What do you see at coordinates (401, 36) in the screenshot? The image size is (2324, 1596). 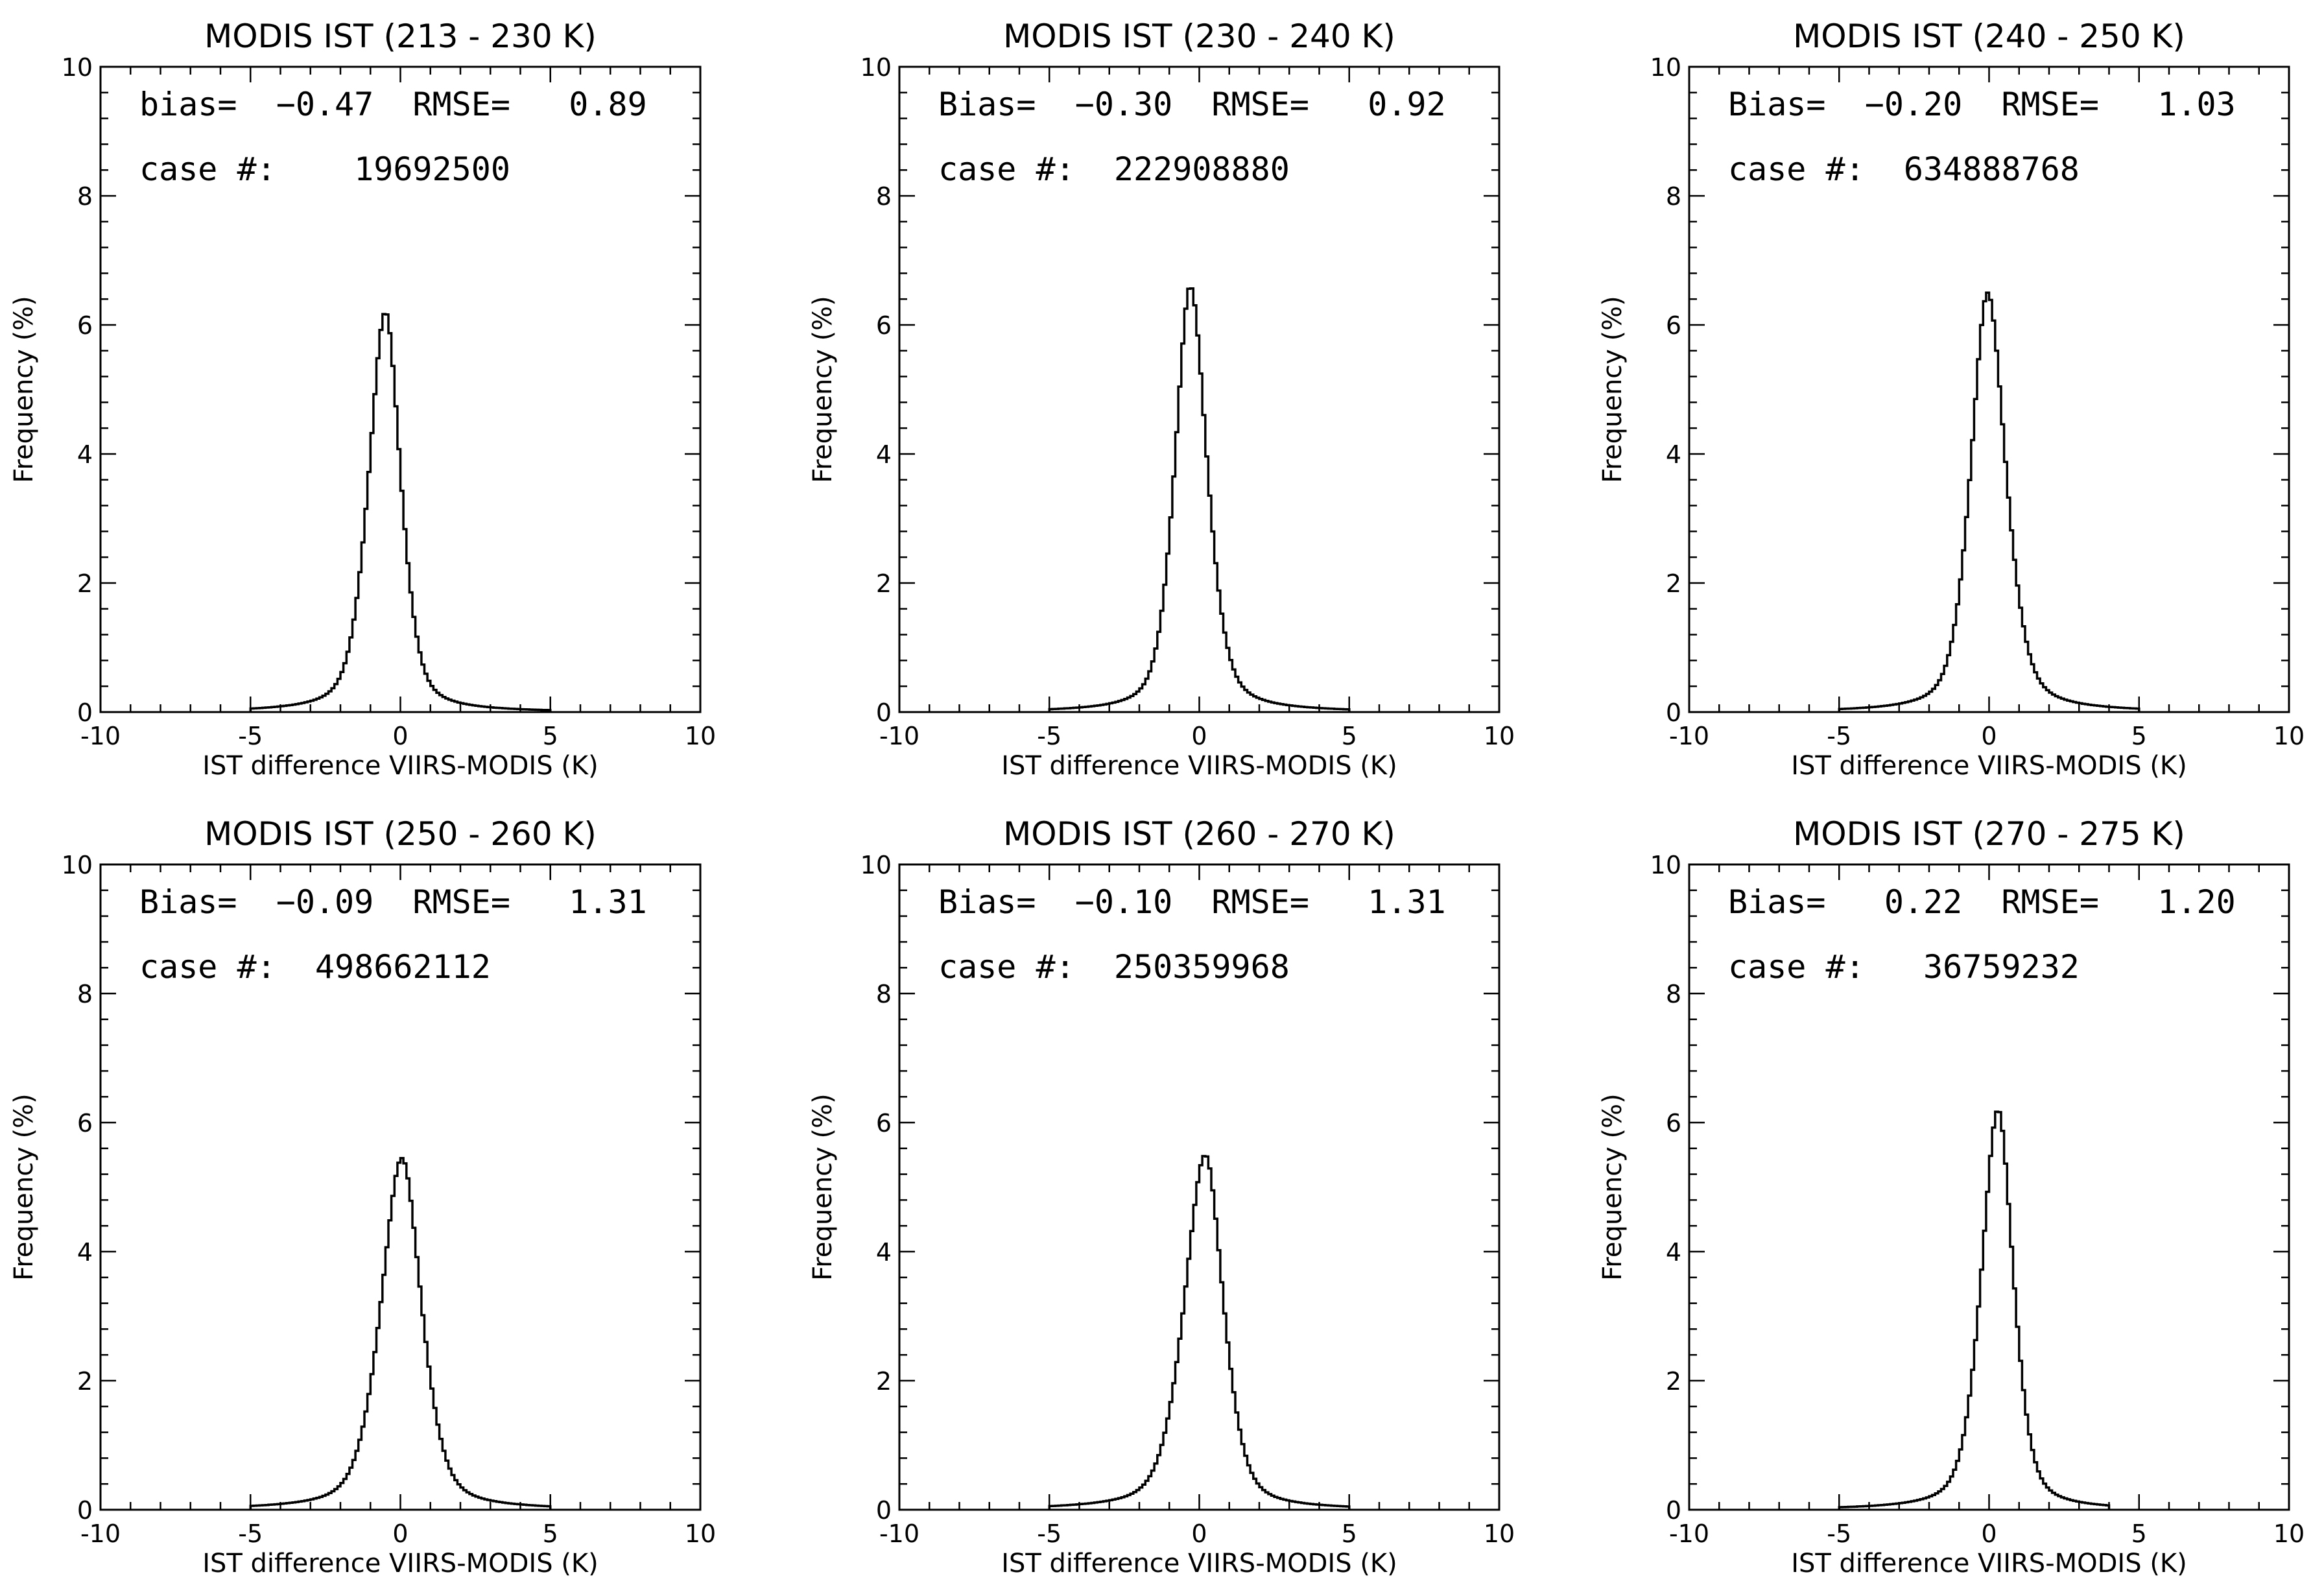 I see `panel-title: MODIS IST (213 - 230 K)` at bounding box center [401, 36].